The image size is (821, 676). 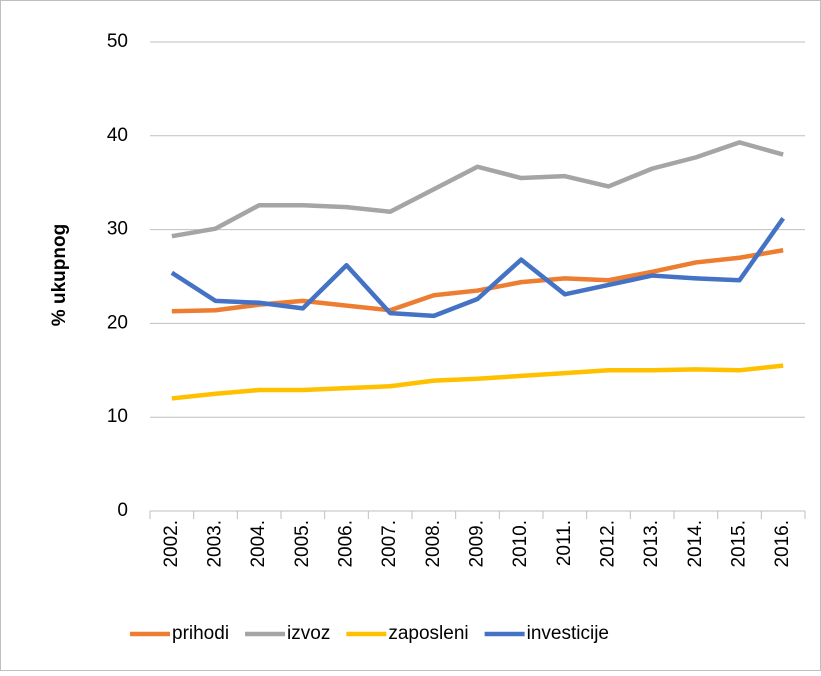 I want to click on x-tick-label: 2003., so click(x=215, y=544).